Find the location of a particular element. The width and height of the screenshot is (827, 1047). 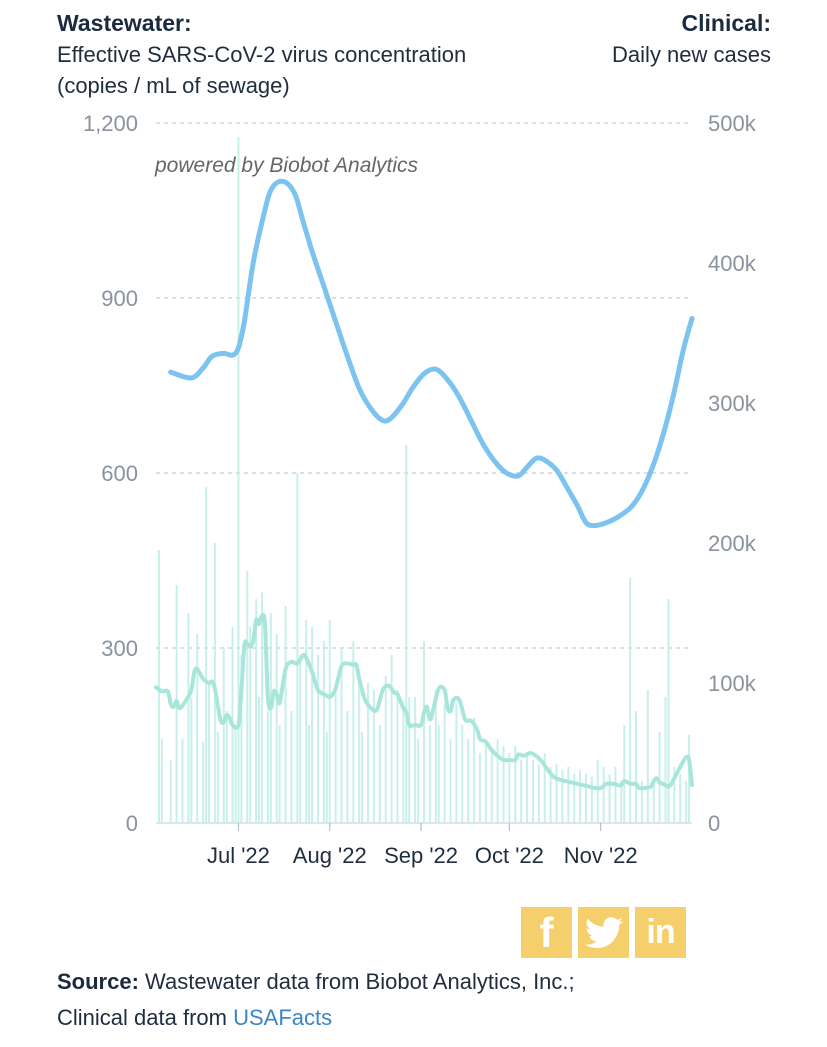

x-tick-label: Jul '22 is located at coordinates (238, 855).